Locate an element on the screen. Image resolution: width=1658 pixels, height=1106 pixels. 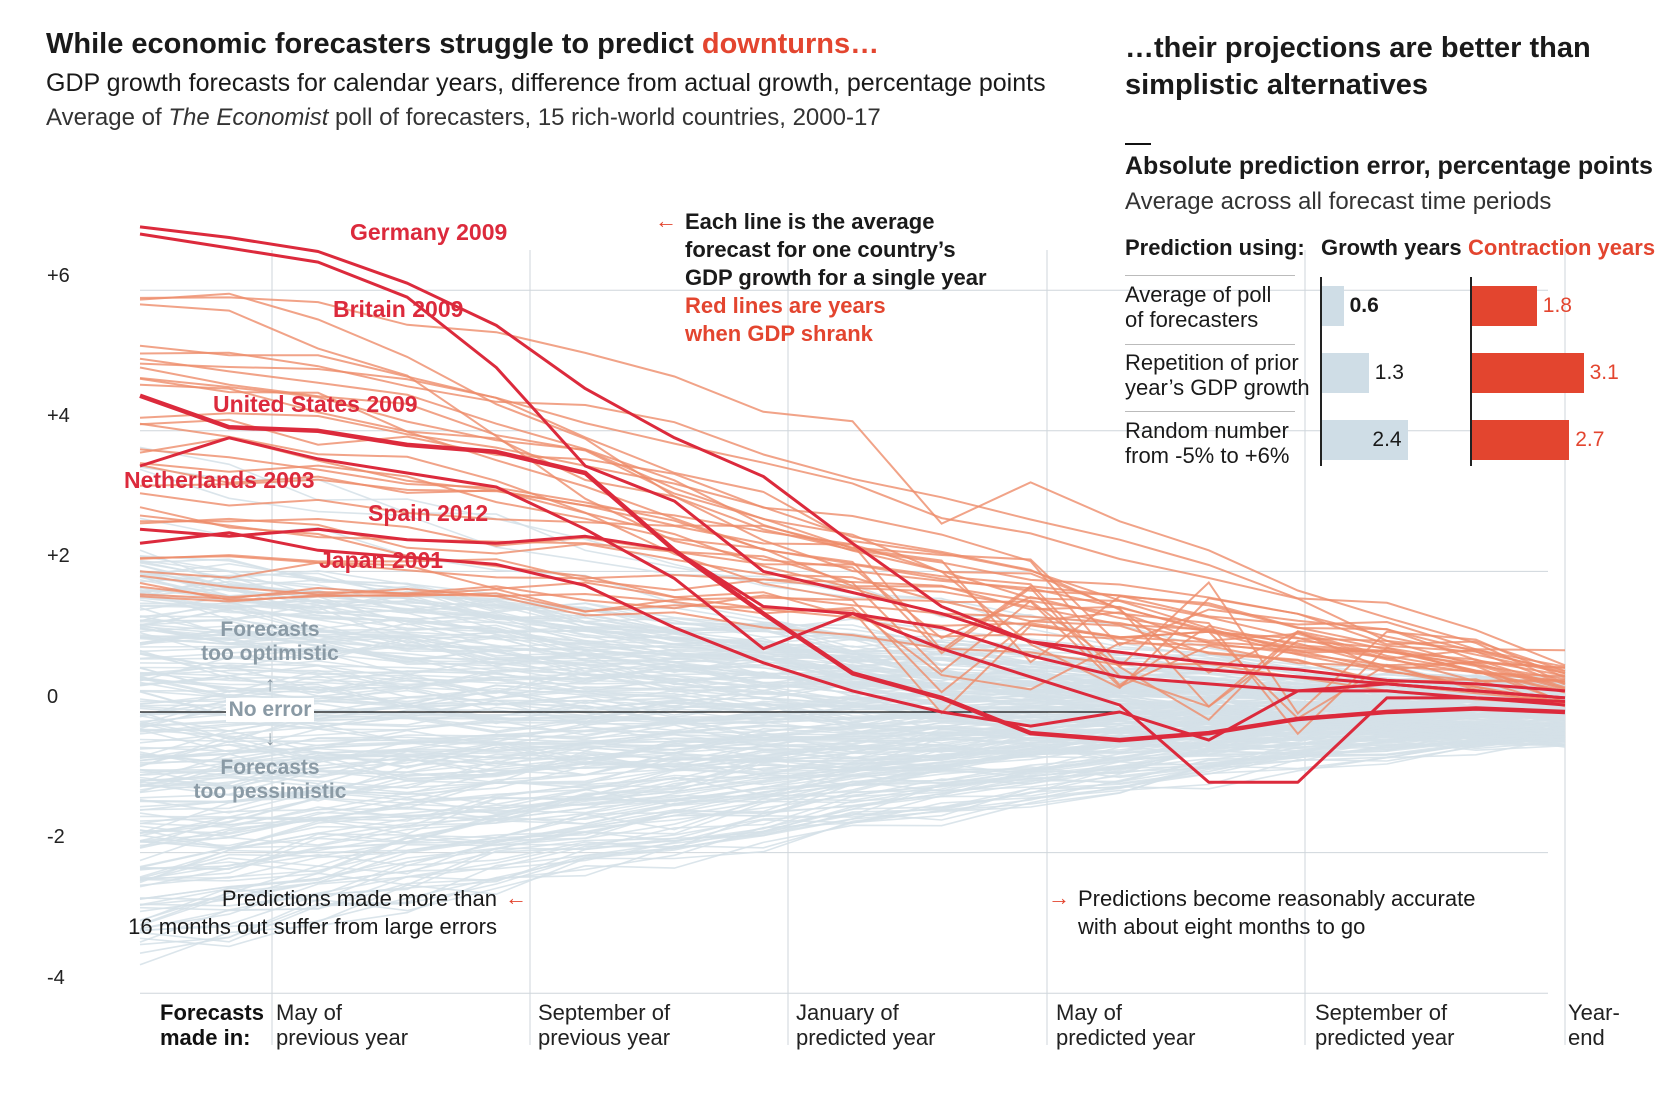
growth-value: 2.4 is located at coordinates (1387, 439).